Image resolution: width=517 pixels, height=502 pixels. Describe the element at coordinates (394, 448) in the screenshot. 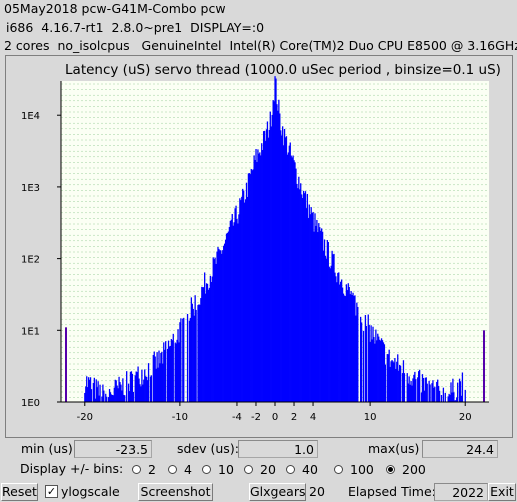

I see `max-label: max(us)` at that location.